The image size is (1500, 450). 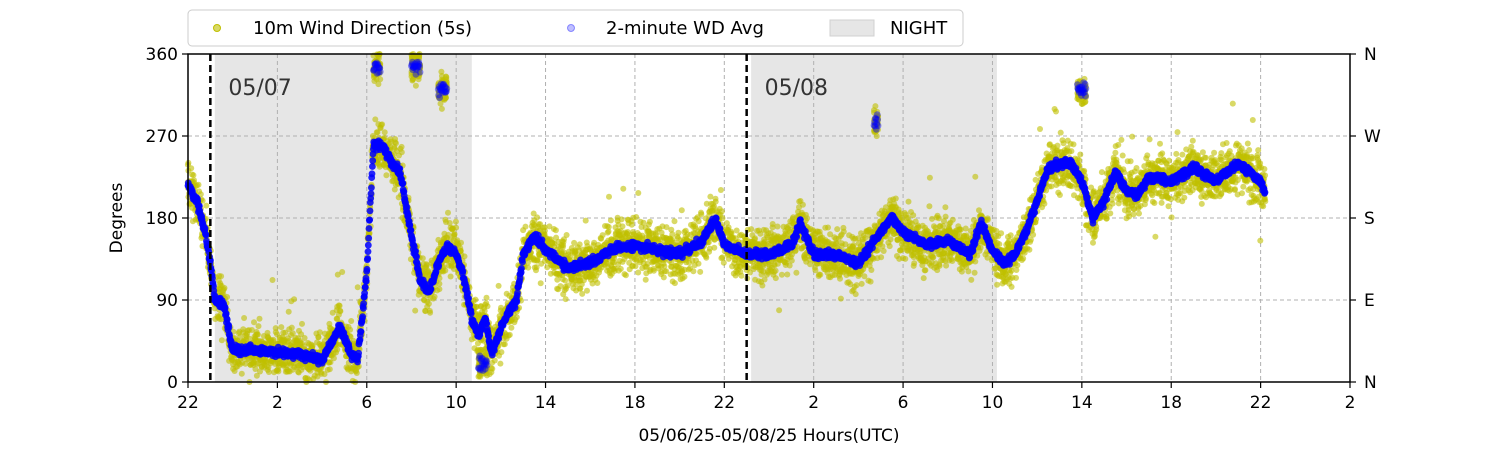 What do you see at coordinates (555, 230) in the screenshot?
I see `point-5s-1979` at bounding box center [555, 230].